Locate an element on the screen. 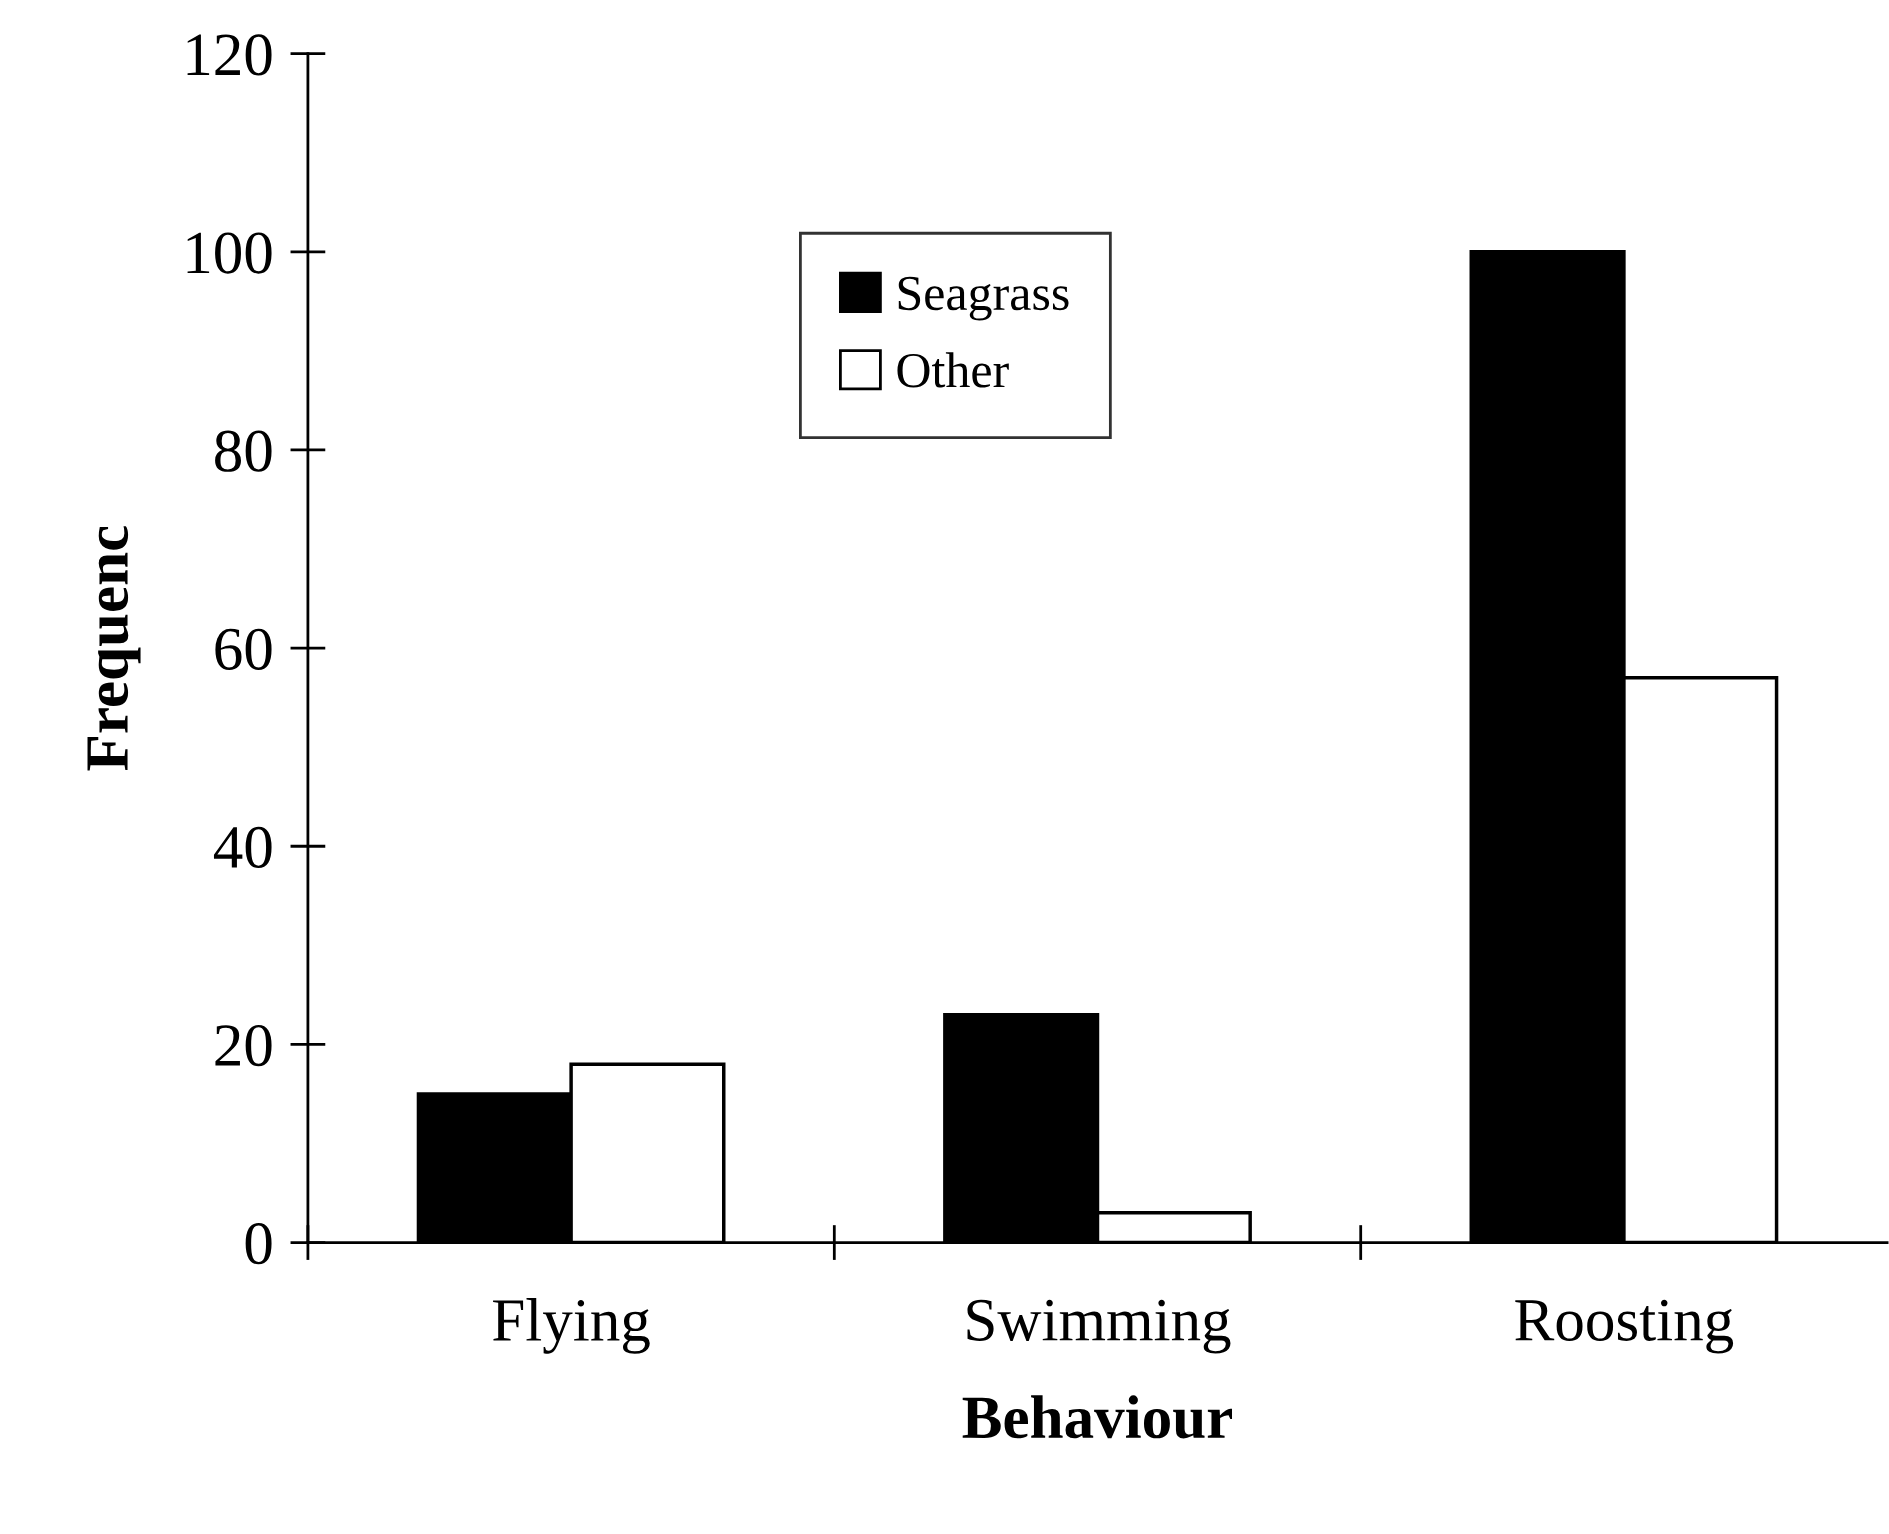 Image resolution: width=1889 pixels, height=1534 pixels. legend-label: Seagrass is located at coordinates (983, 298).